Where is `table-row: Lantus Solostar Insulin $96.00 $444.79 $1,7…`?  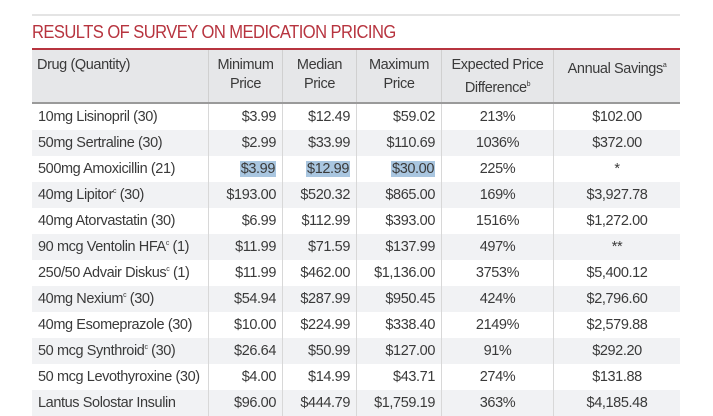
table-row: Lantus Solostar Insulin $96.00 $444.79 $1,7… is located at coordinates (356, 402).